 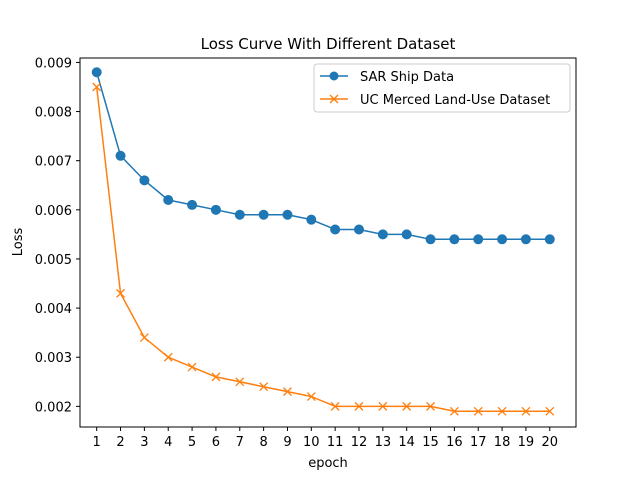 What do you see at coordinates (57, 235) in the screenshot?
I see `y-axis: 0.002 0.003 0.004 0.005 0.006 0.007 0.008 0.009` at bounding box center [57, 235].